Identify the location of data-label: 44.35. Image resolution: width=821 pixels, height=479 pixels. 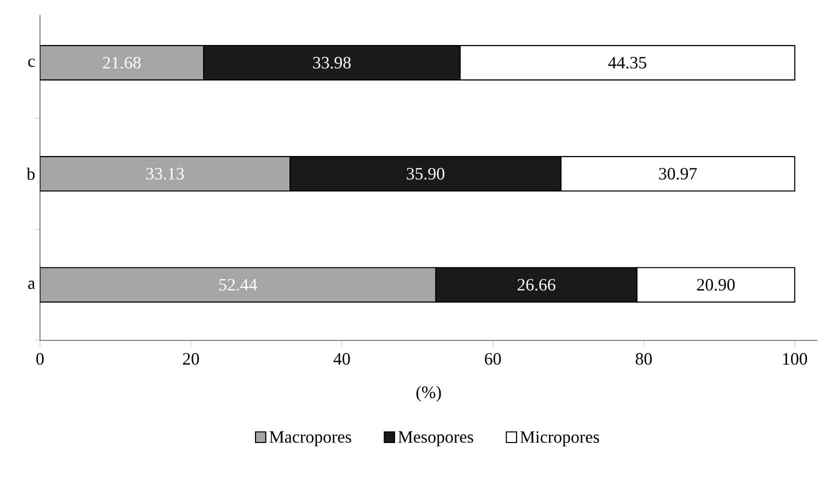
(627, 62).